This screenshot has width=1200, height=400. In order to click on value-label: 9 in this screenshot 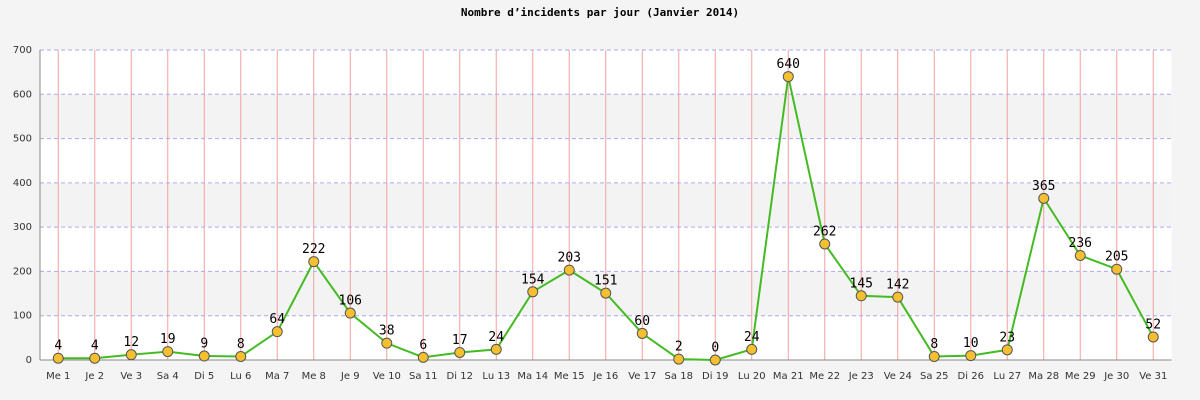, I will do `click(204, 344)`.